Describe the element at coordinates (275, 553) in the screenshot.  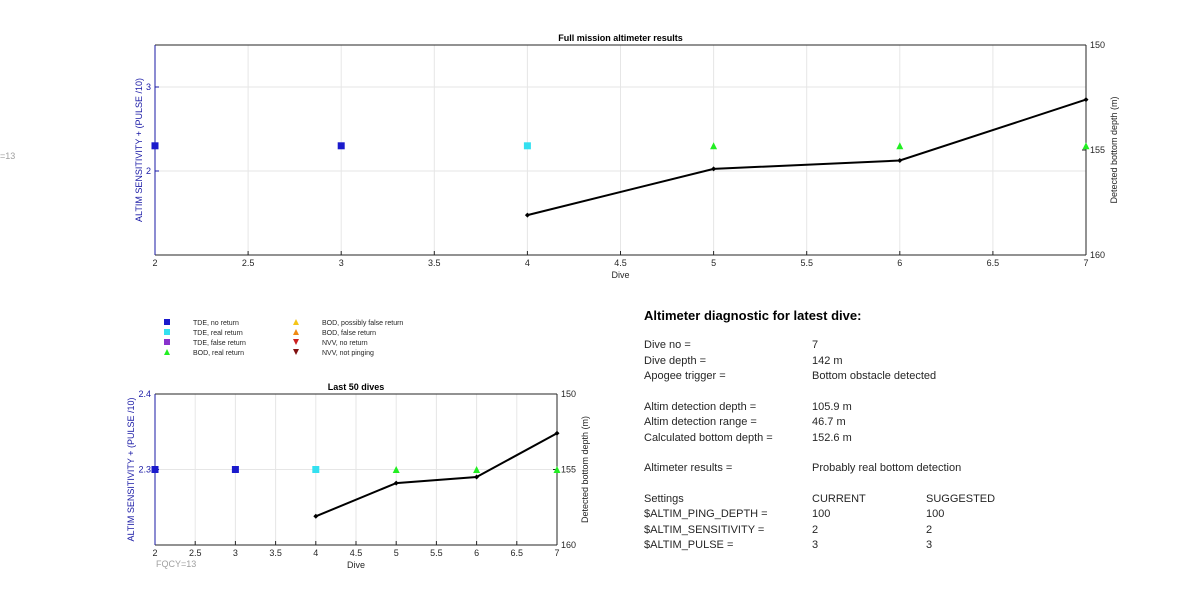
I see `x-tick-label: 3.5` at that location.